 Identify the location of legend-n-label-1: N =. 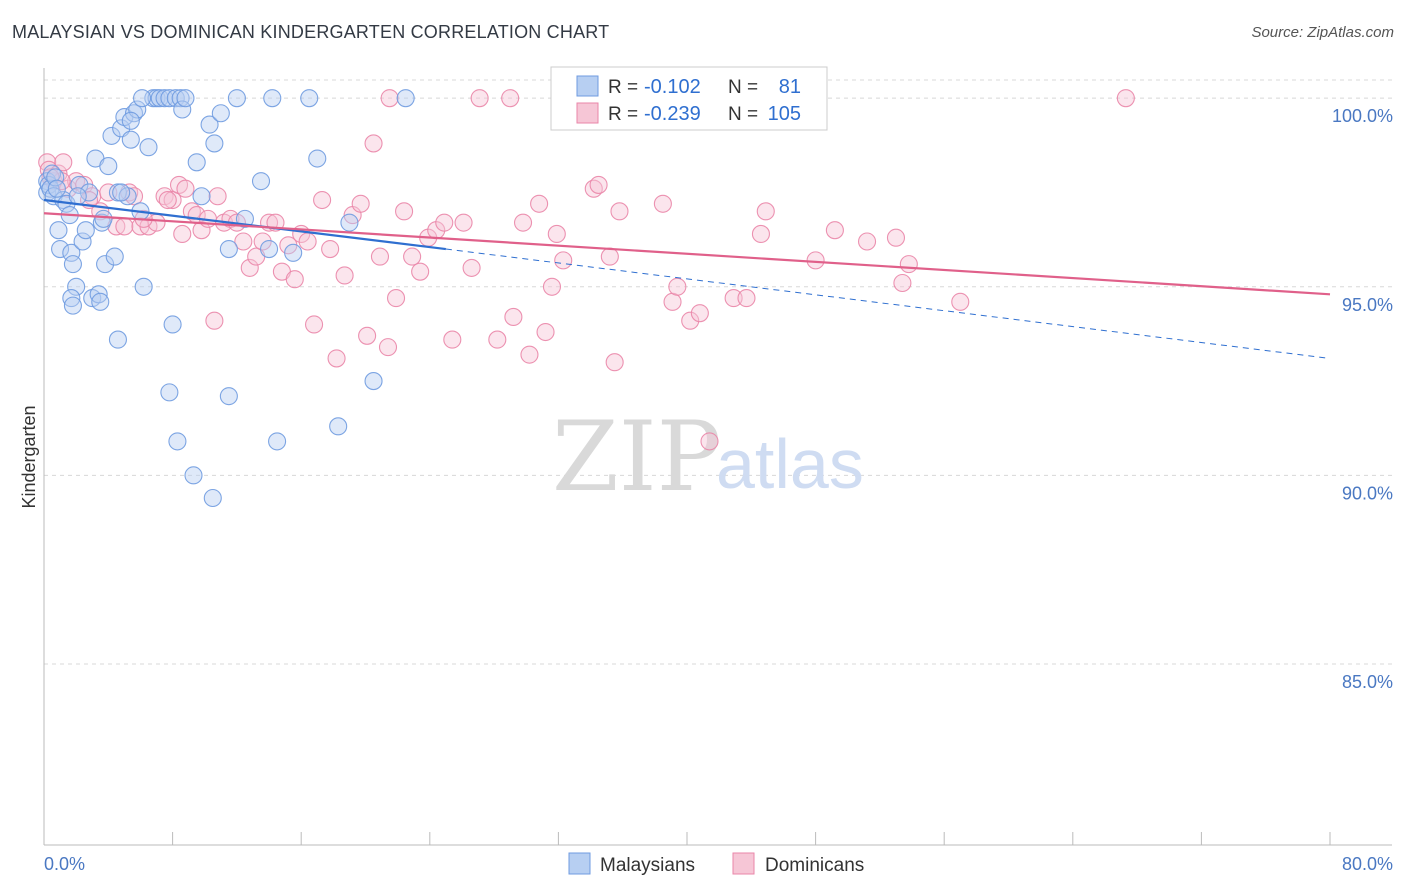
(743, 87).